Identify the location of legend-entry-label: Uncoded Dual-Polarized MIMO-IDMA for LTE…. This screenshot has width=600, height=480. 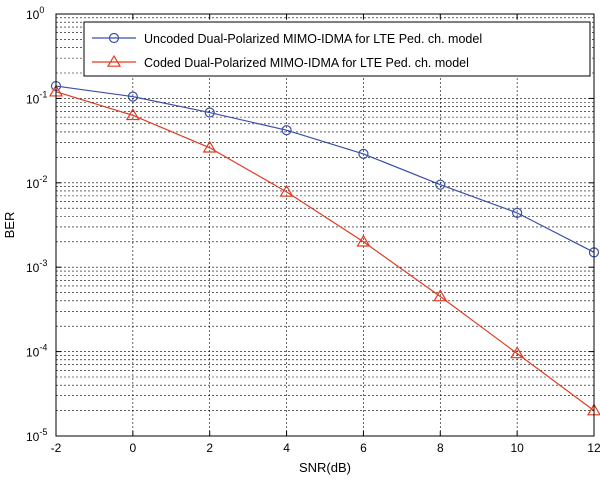
(313, 39).